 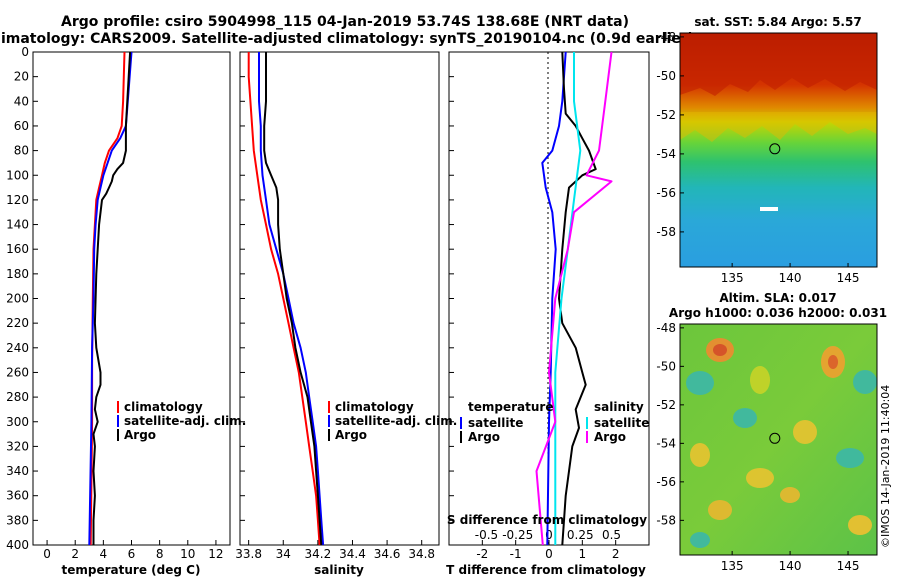 What do you see at coordinates (506, 422) in the screenshot?
I see `temperature-difference-legend: temperature satellite Argo` at bounding box center [506, 422].